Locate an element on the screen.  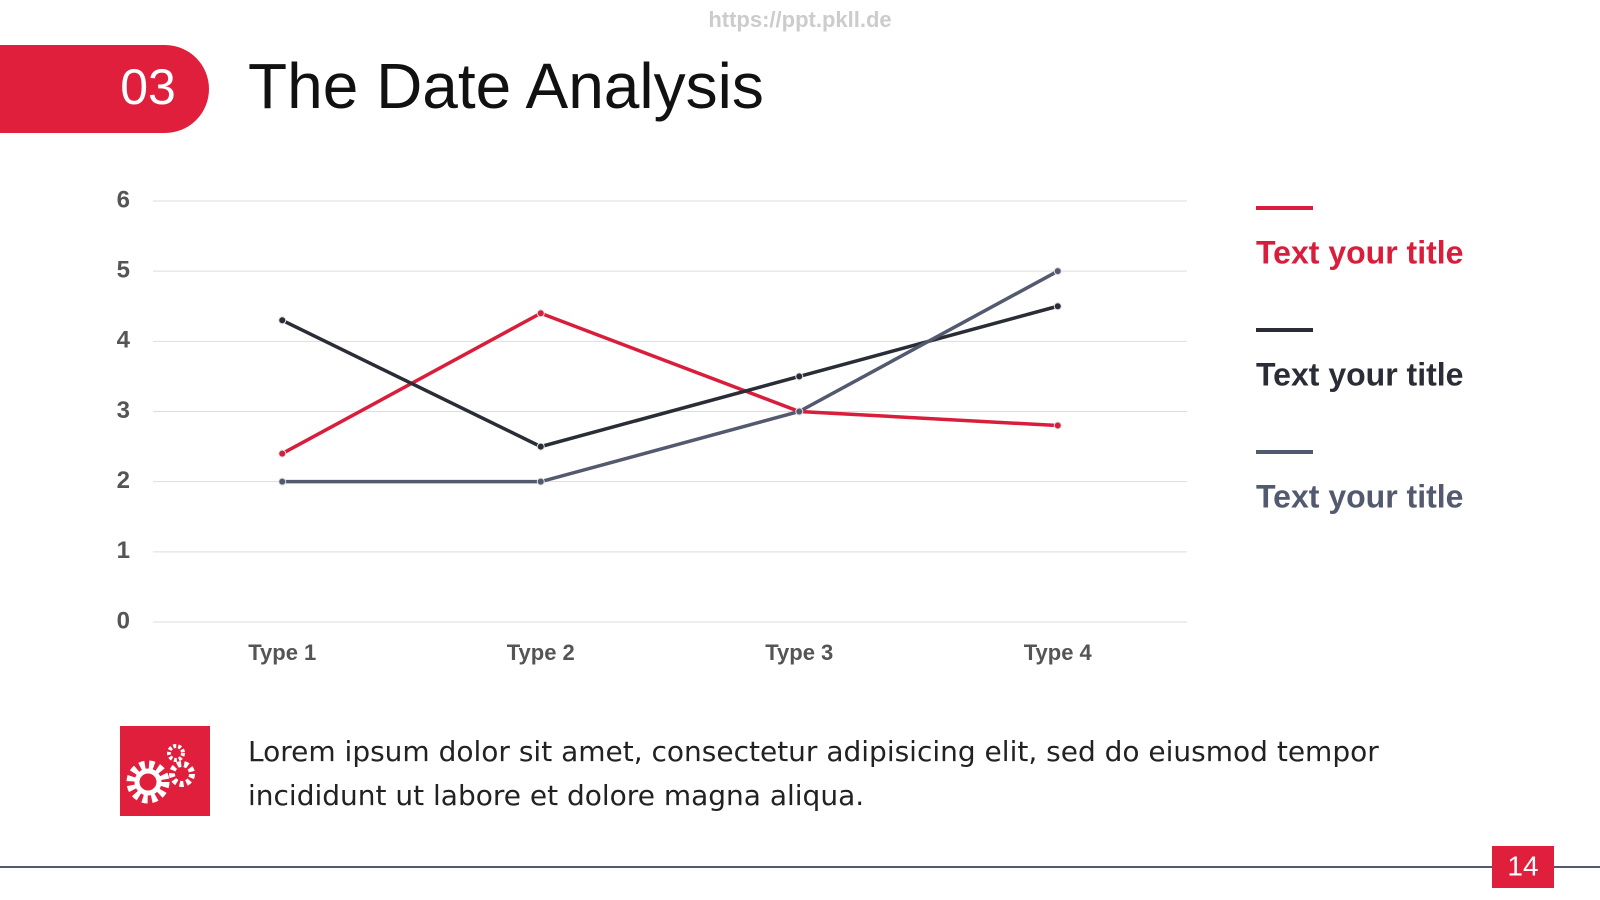
x-tick-label: Type 2 is located at coordinates (541, 652).